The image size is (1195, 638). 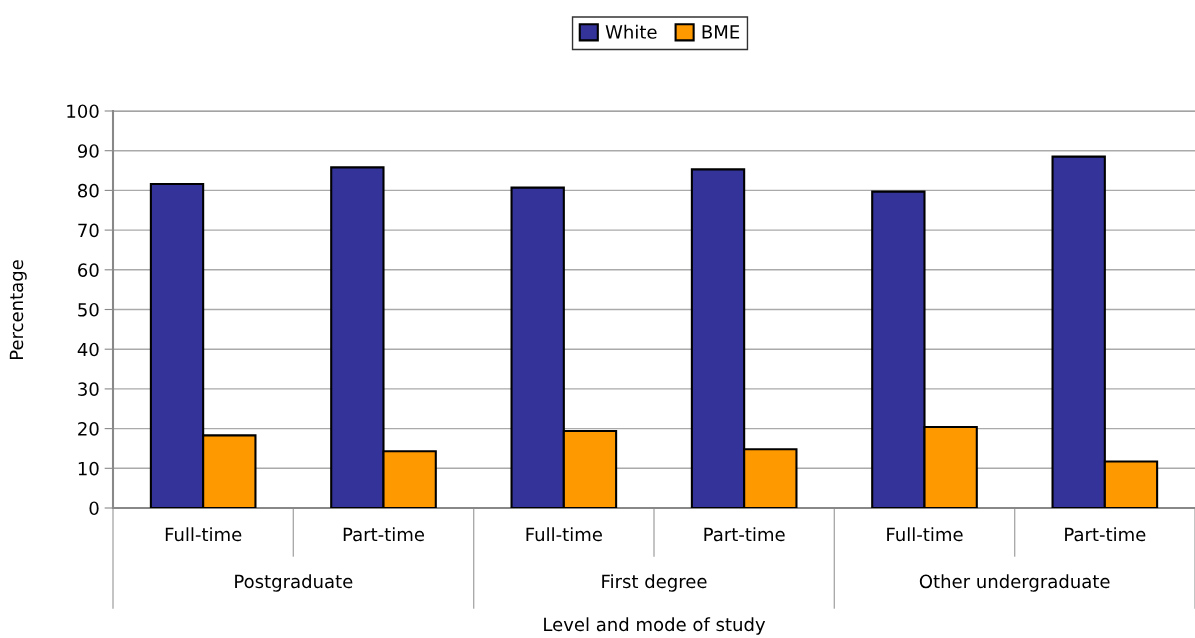 What do you see at coordinates (88, 429) in the screenshot?
I see `y-tick-label: 20` at bounding box center [88, 429].